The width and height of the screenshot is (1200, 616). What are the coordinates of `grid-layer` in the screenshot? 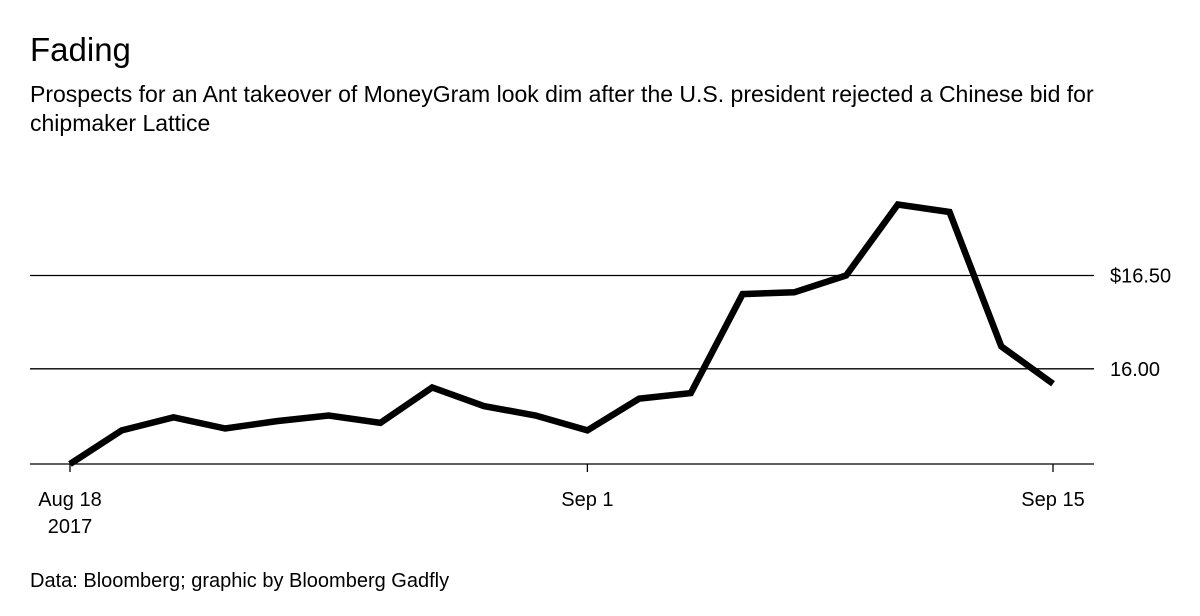 It's located at (562, 322).